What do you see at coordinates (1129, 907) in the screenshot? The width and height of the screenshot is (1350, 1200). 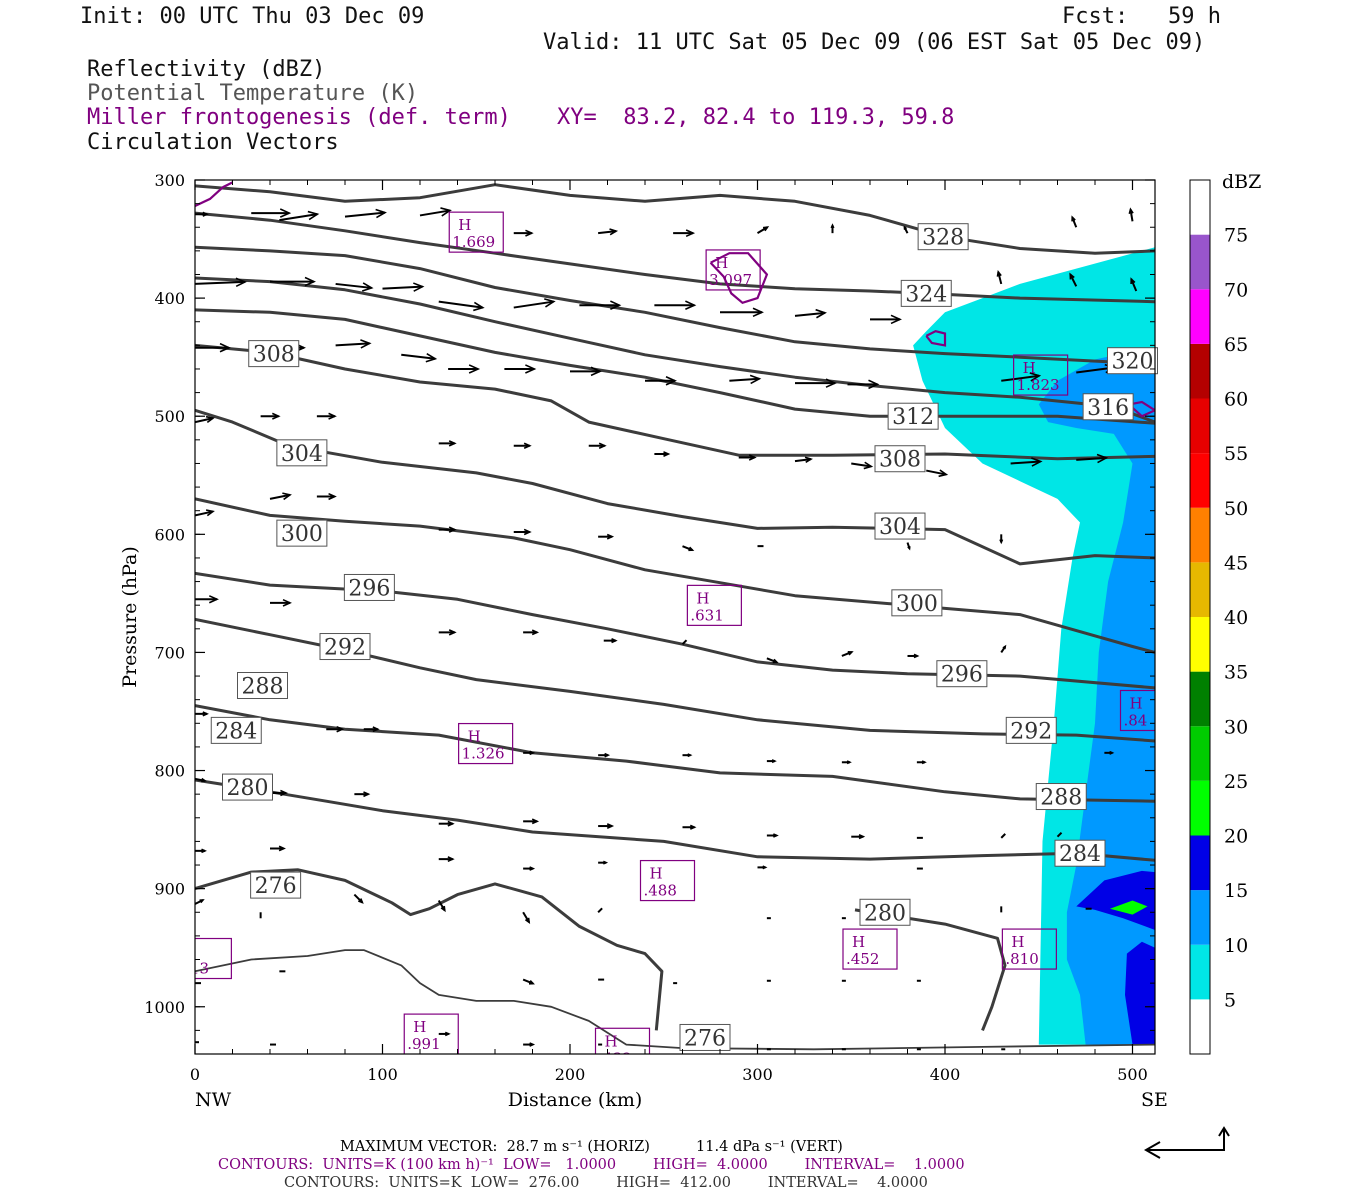 I see `reflectivity-region-20dbz` at bounding box center [1129, 907].